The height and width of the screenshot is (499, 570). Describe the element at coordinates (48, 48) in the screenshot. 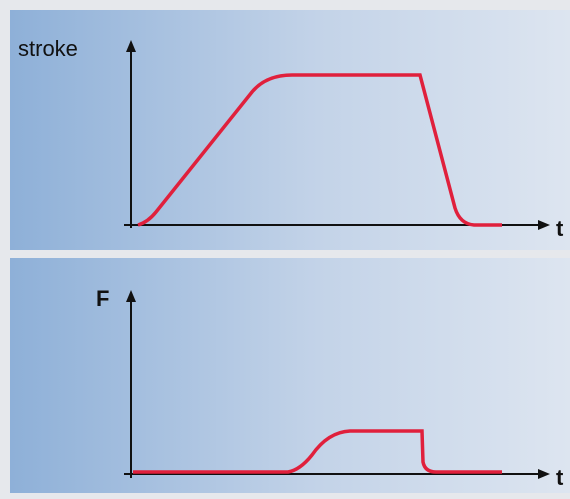

I see `axis-label: stroke` at that location.